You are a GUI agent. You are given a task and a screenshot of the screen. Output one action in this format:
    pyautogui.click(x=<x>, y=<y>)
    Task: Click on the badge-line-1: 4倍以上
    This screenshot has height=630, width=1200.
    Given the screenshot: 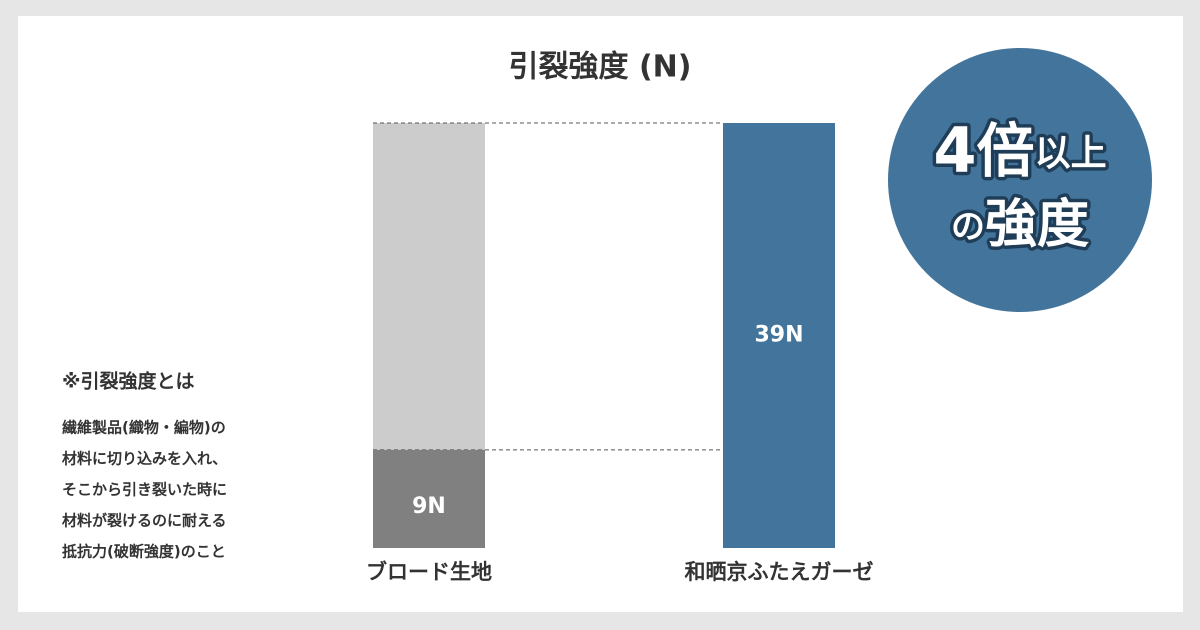 What is the action you would take?
    pyautogui.click(x=1019, y=150)
    